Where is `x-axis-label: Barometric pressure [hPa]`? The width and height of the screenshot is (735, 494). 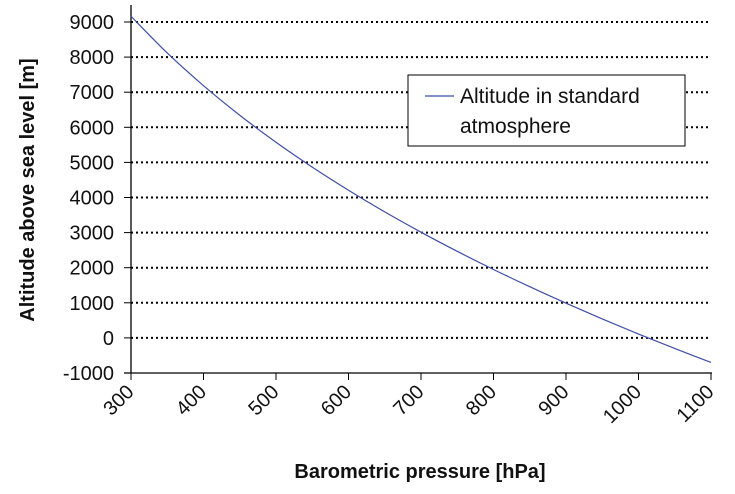 x-axis-label: Barometric pressure [hPa] is located at coordinates (419, 472).